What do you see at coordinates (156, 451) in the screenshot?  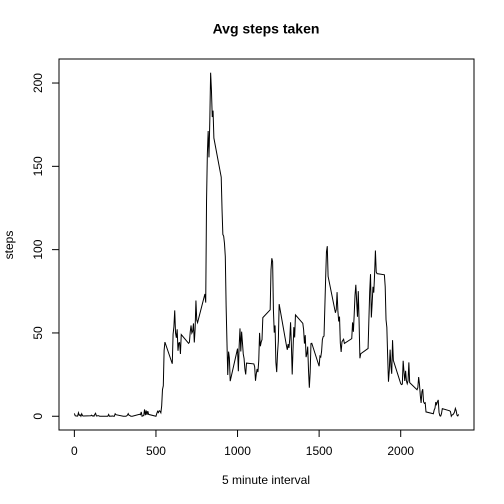 I see `x-tick-label: 500` at bounding box center [156, 451].